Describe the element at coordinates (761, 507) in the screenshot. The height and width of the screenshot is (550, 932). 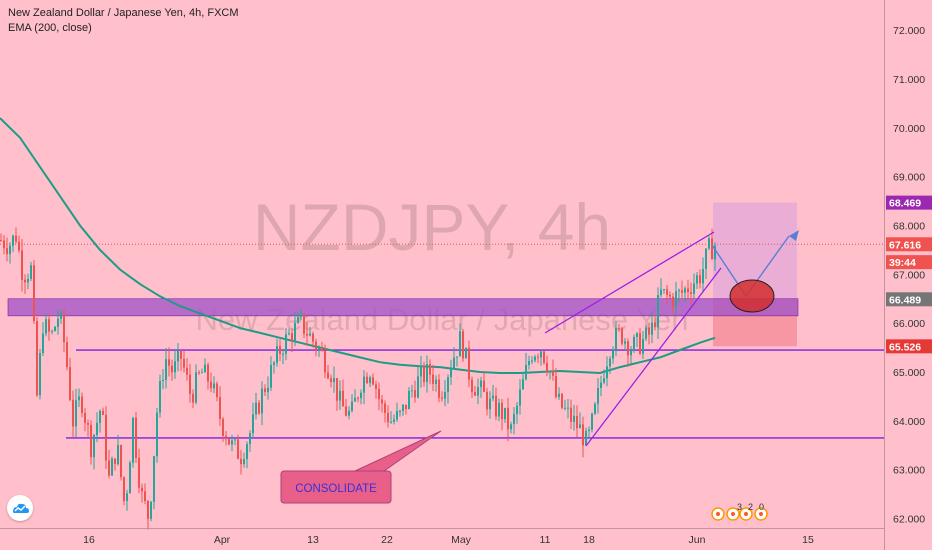
I see `event-count-2: 0` at that location.